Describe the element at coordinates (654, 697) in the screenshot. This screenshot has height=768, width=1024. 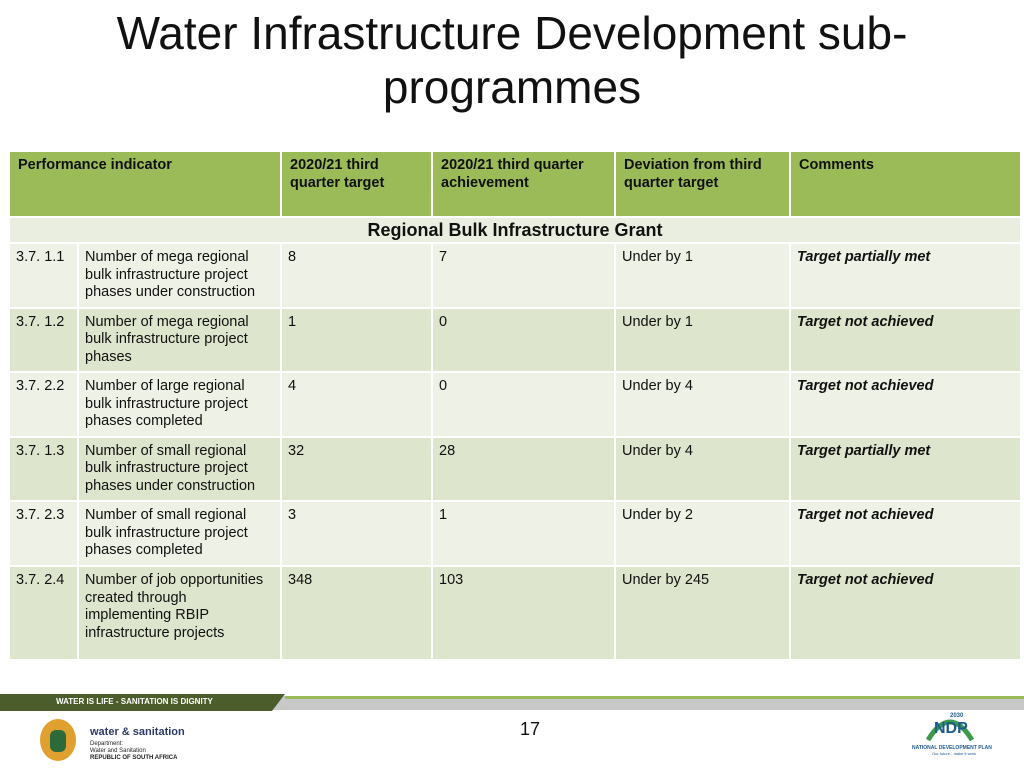
I see `footer-line` at that location.